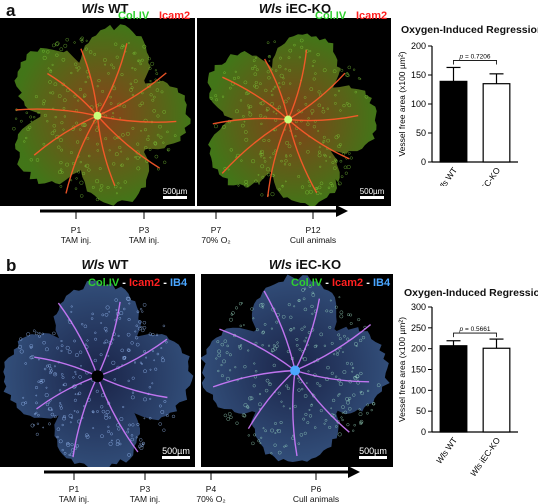  Describe the element at coordinates (418, 370) in the screenshot. I see `y-tick-label: 150` at that location.